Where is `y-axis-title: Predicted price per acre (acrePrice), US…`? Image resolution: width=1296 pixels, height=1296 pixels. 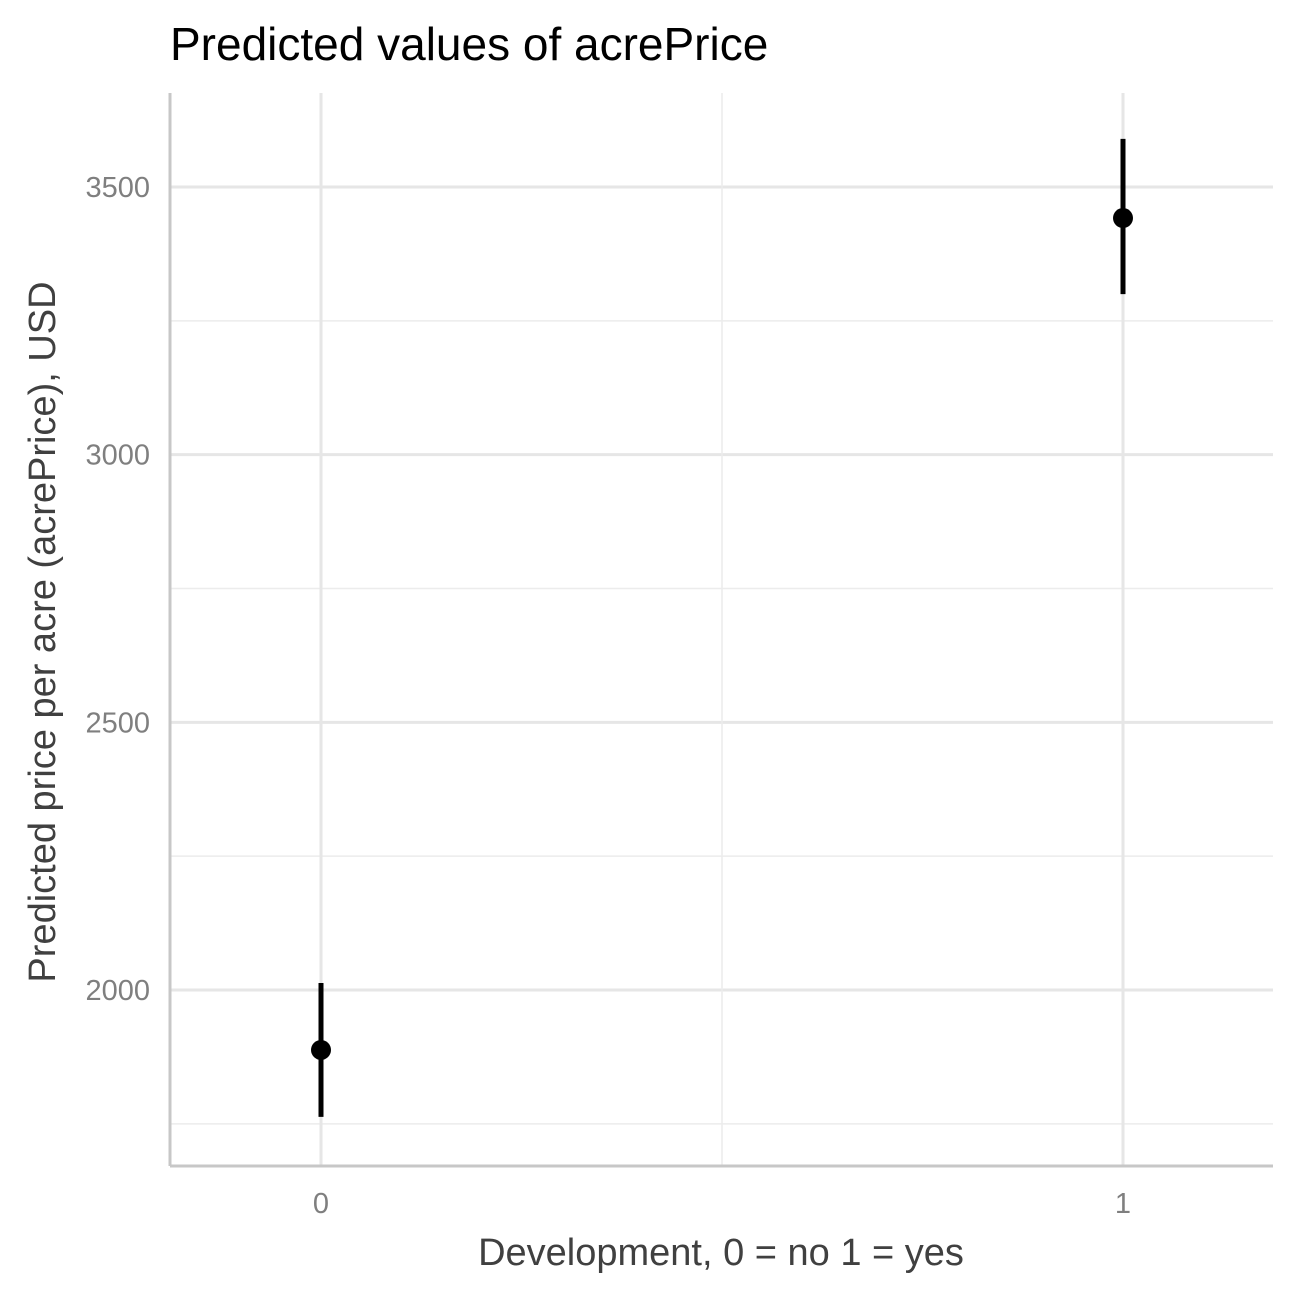 y-axis-title: Predicted price per acre (acrePrice), US… is located at coordinates (43, 631).